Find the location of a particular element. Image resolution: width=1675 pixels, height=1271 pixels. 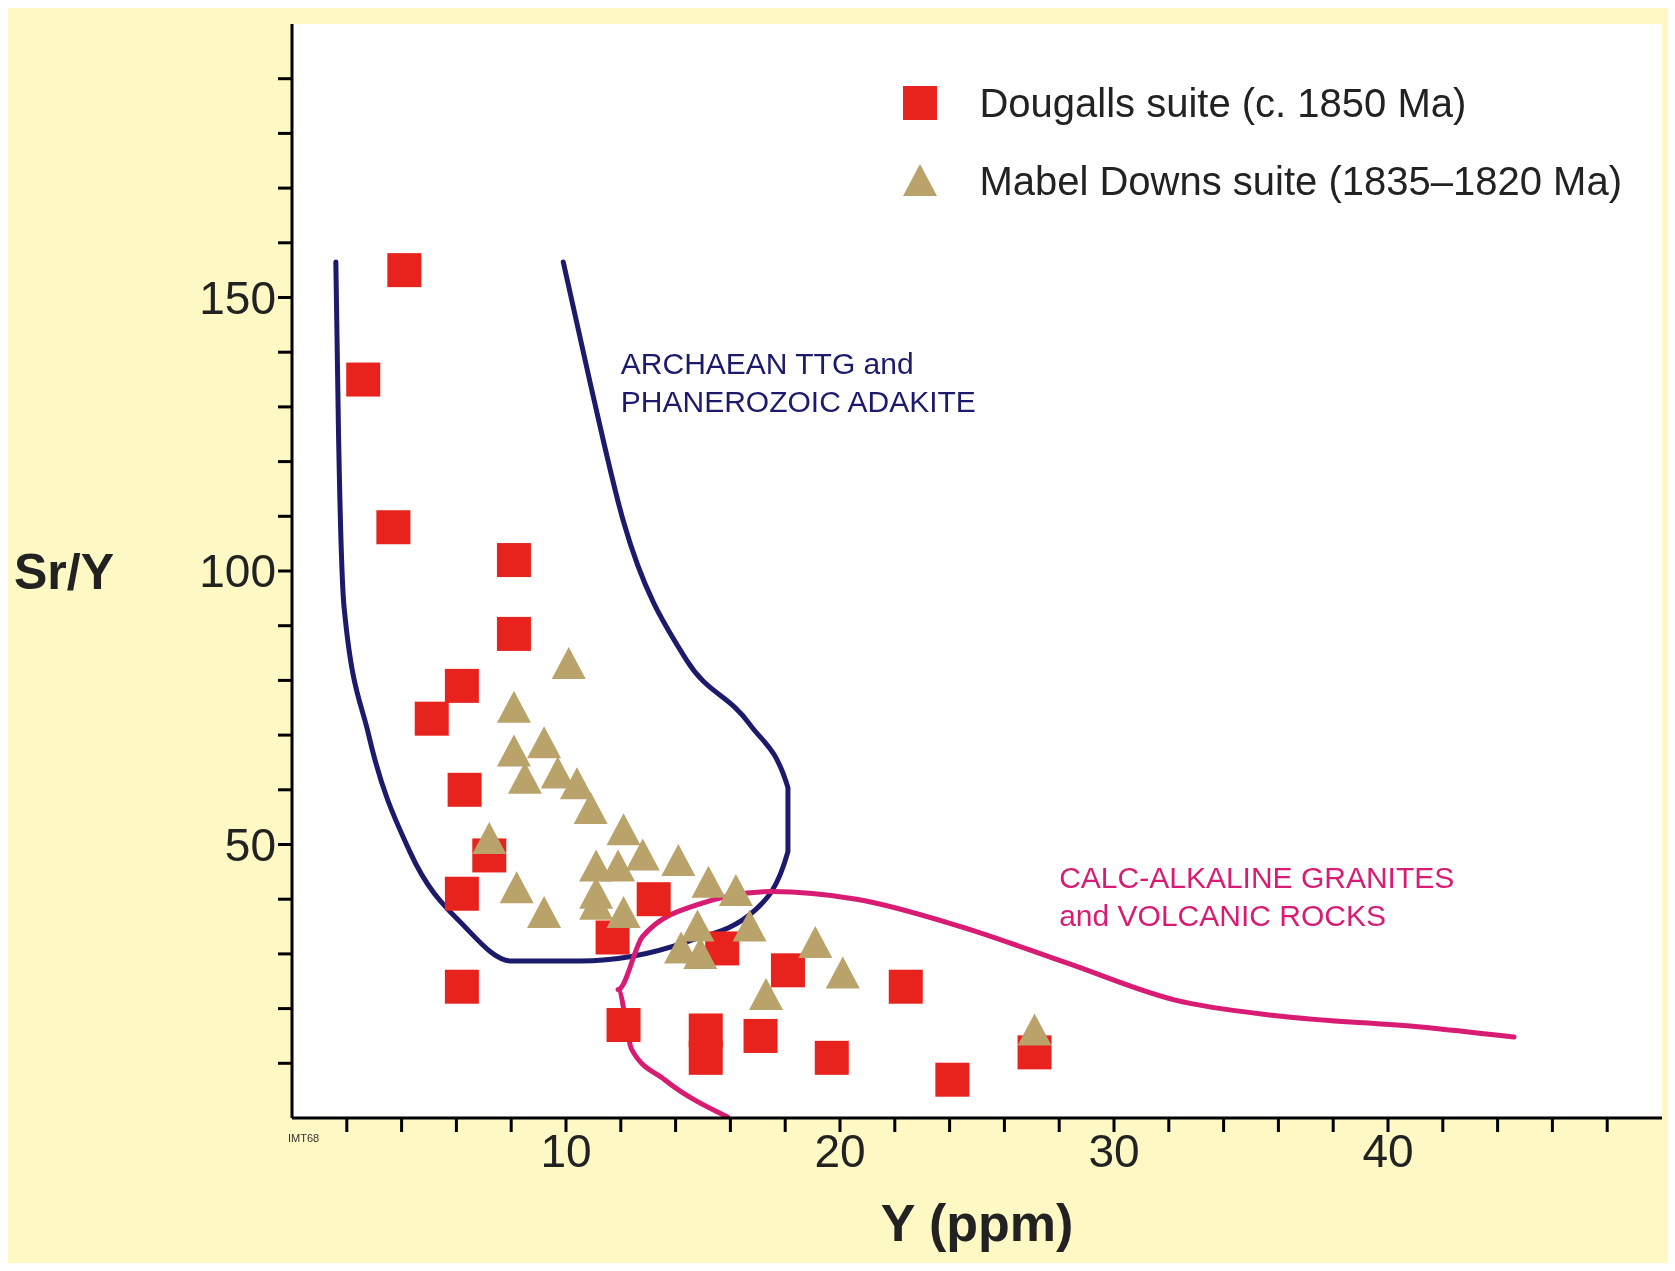

annotation: ARCHAEAN TTG and PHANEROZOIC ADAKITE is located at coordinates (798, 383).